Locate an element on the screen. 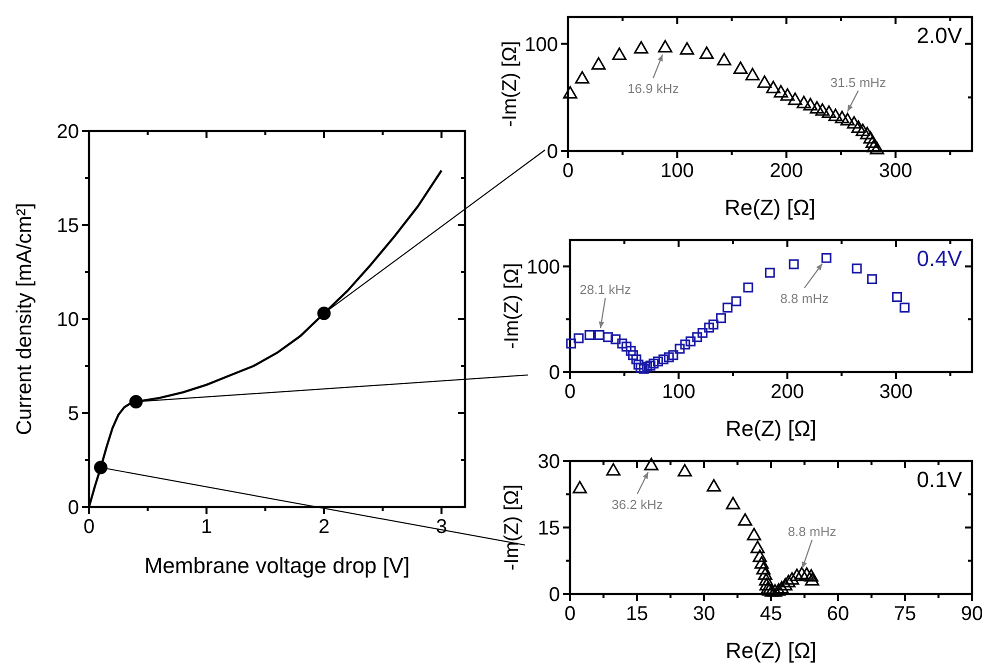 The height and width of the screenshot is (668, 982). y-tick-label: 10 is located at coordinates (67, 320).